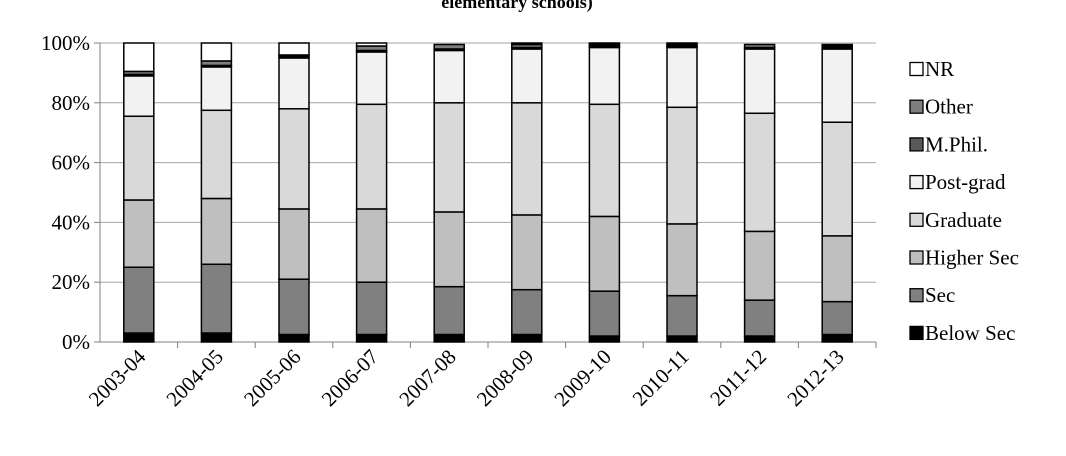 The image size is (1066, 456). Describe the element at coordinates (582, 378) in the screenshot. I see `x-tick-label: 2009-10` at that location.